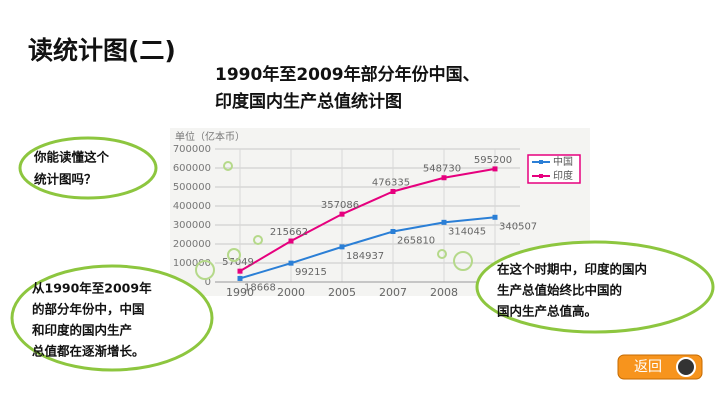 This screenshot has height=409, width=720. Describe the element at coordinates (444, 292) in the screenshot. I see `x-tick-label: 2008` at that location.